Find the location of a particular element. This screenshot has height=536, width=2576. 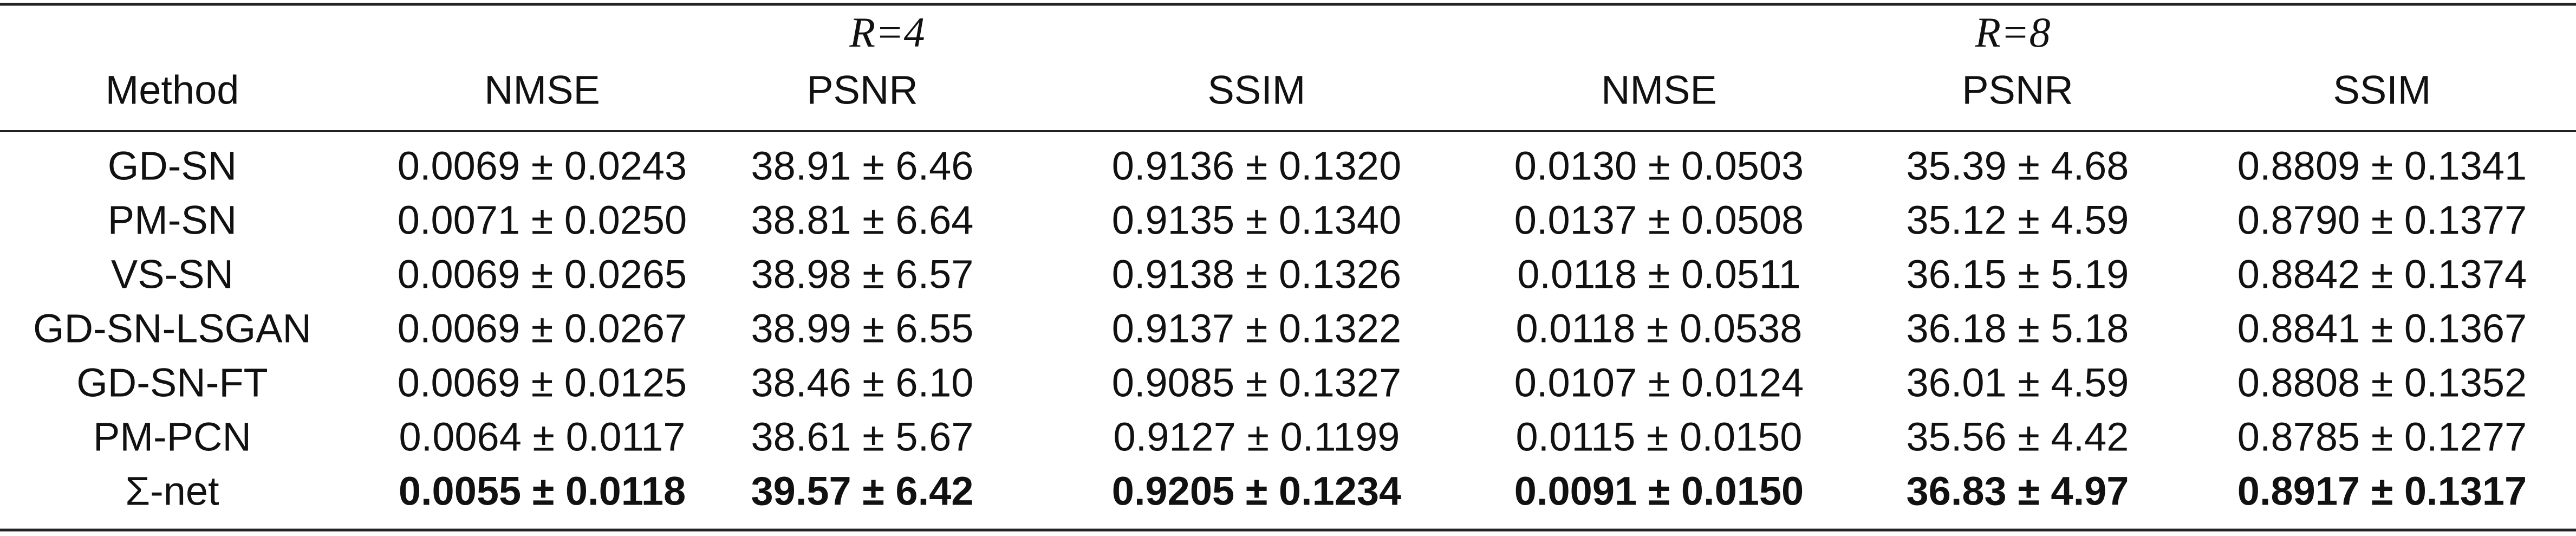

cell: 0.8841 ± 0.1367 is located at coordinates (2382, 328).